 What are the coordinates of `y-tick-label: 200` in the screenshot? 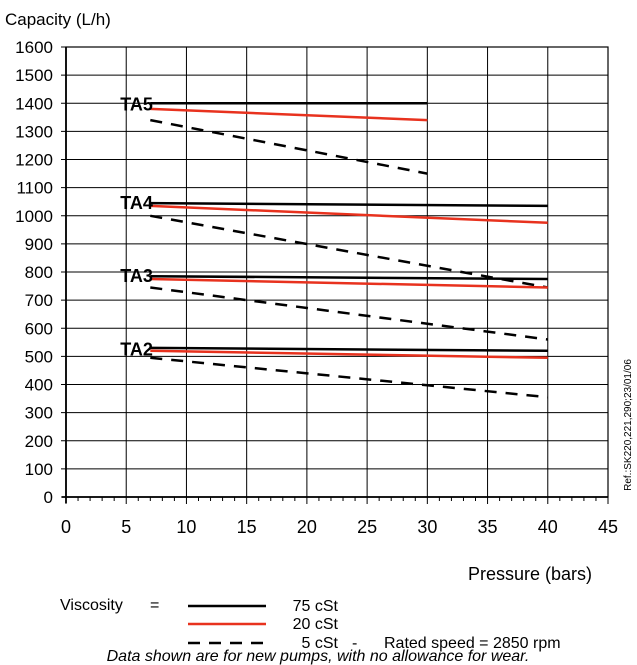 It's located at (39, 441).